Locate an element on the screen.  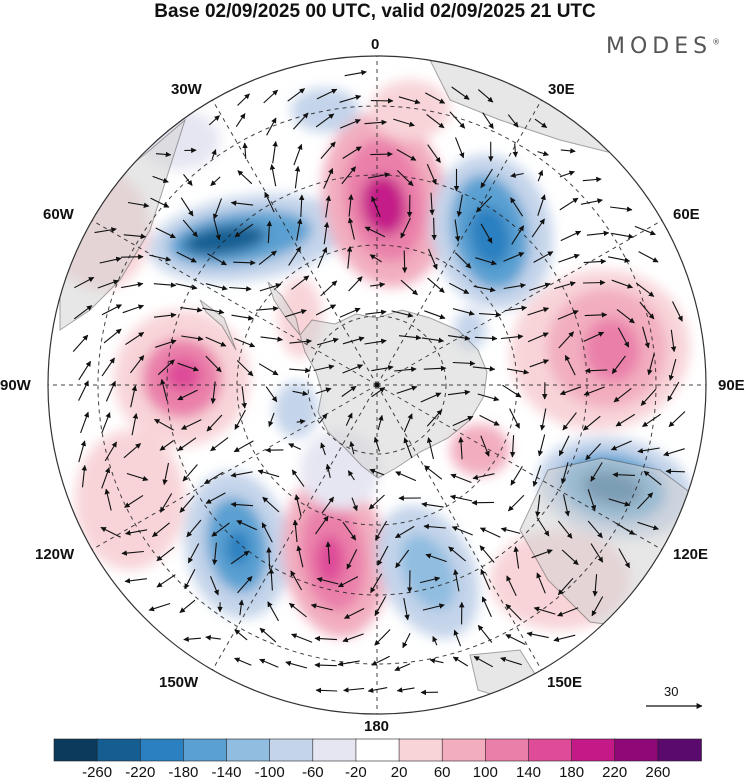
lon-label-120e: 120E is located at coordinates (691, 554).